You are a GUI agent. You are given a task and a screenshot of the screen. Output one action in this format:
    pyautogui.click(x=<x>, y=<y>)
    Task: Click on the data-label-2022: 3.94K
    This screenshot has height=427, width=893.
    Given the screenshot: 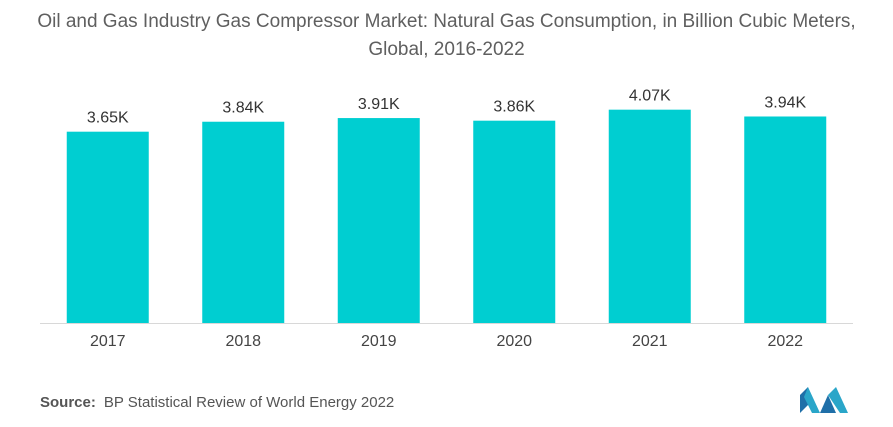 What is the action you would take?
    pyautogui.click(x=785, y=102)
    